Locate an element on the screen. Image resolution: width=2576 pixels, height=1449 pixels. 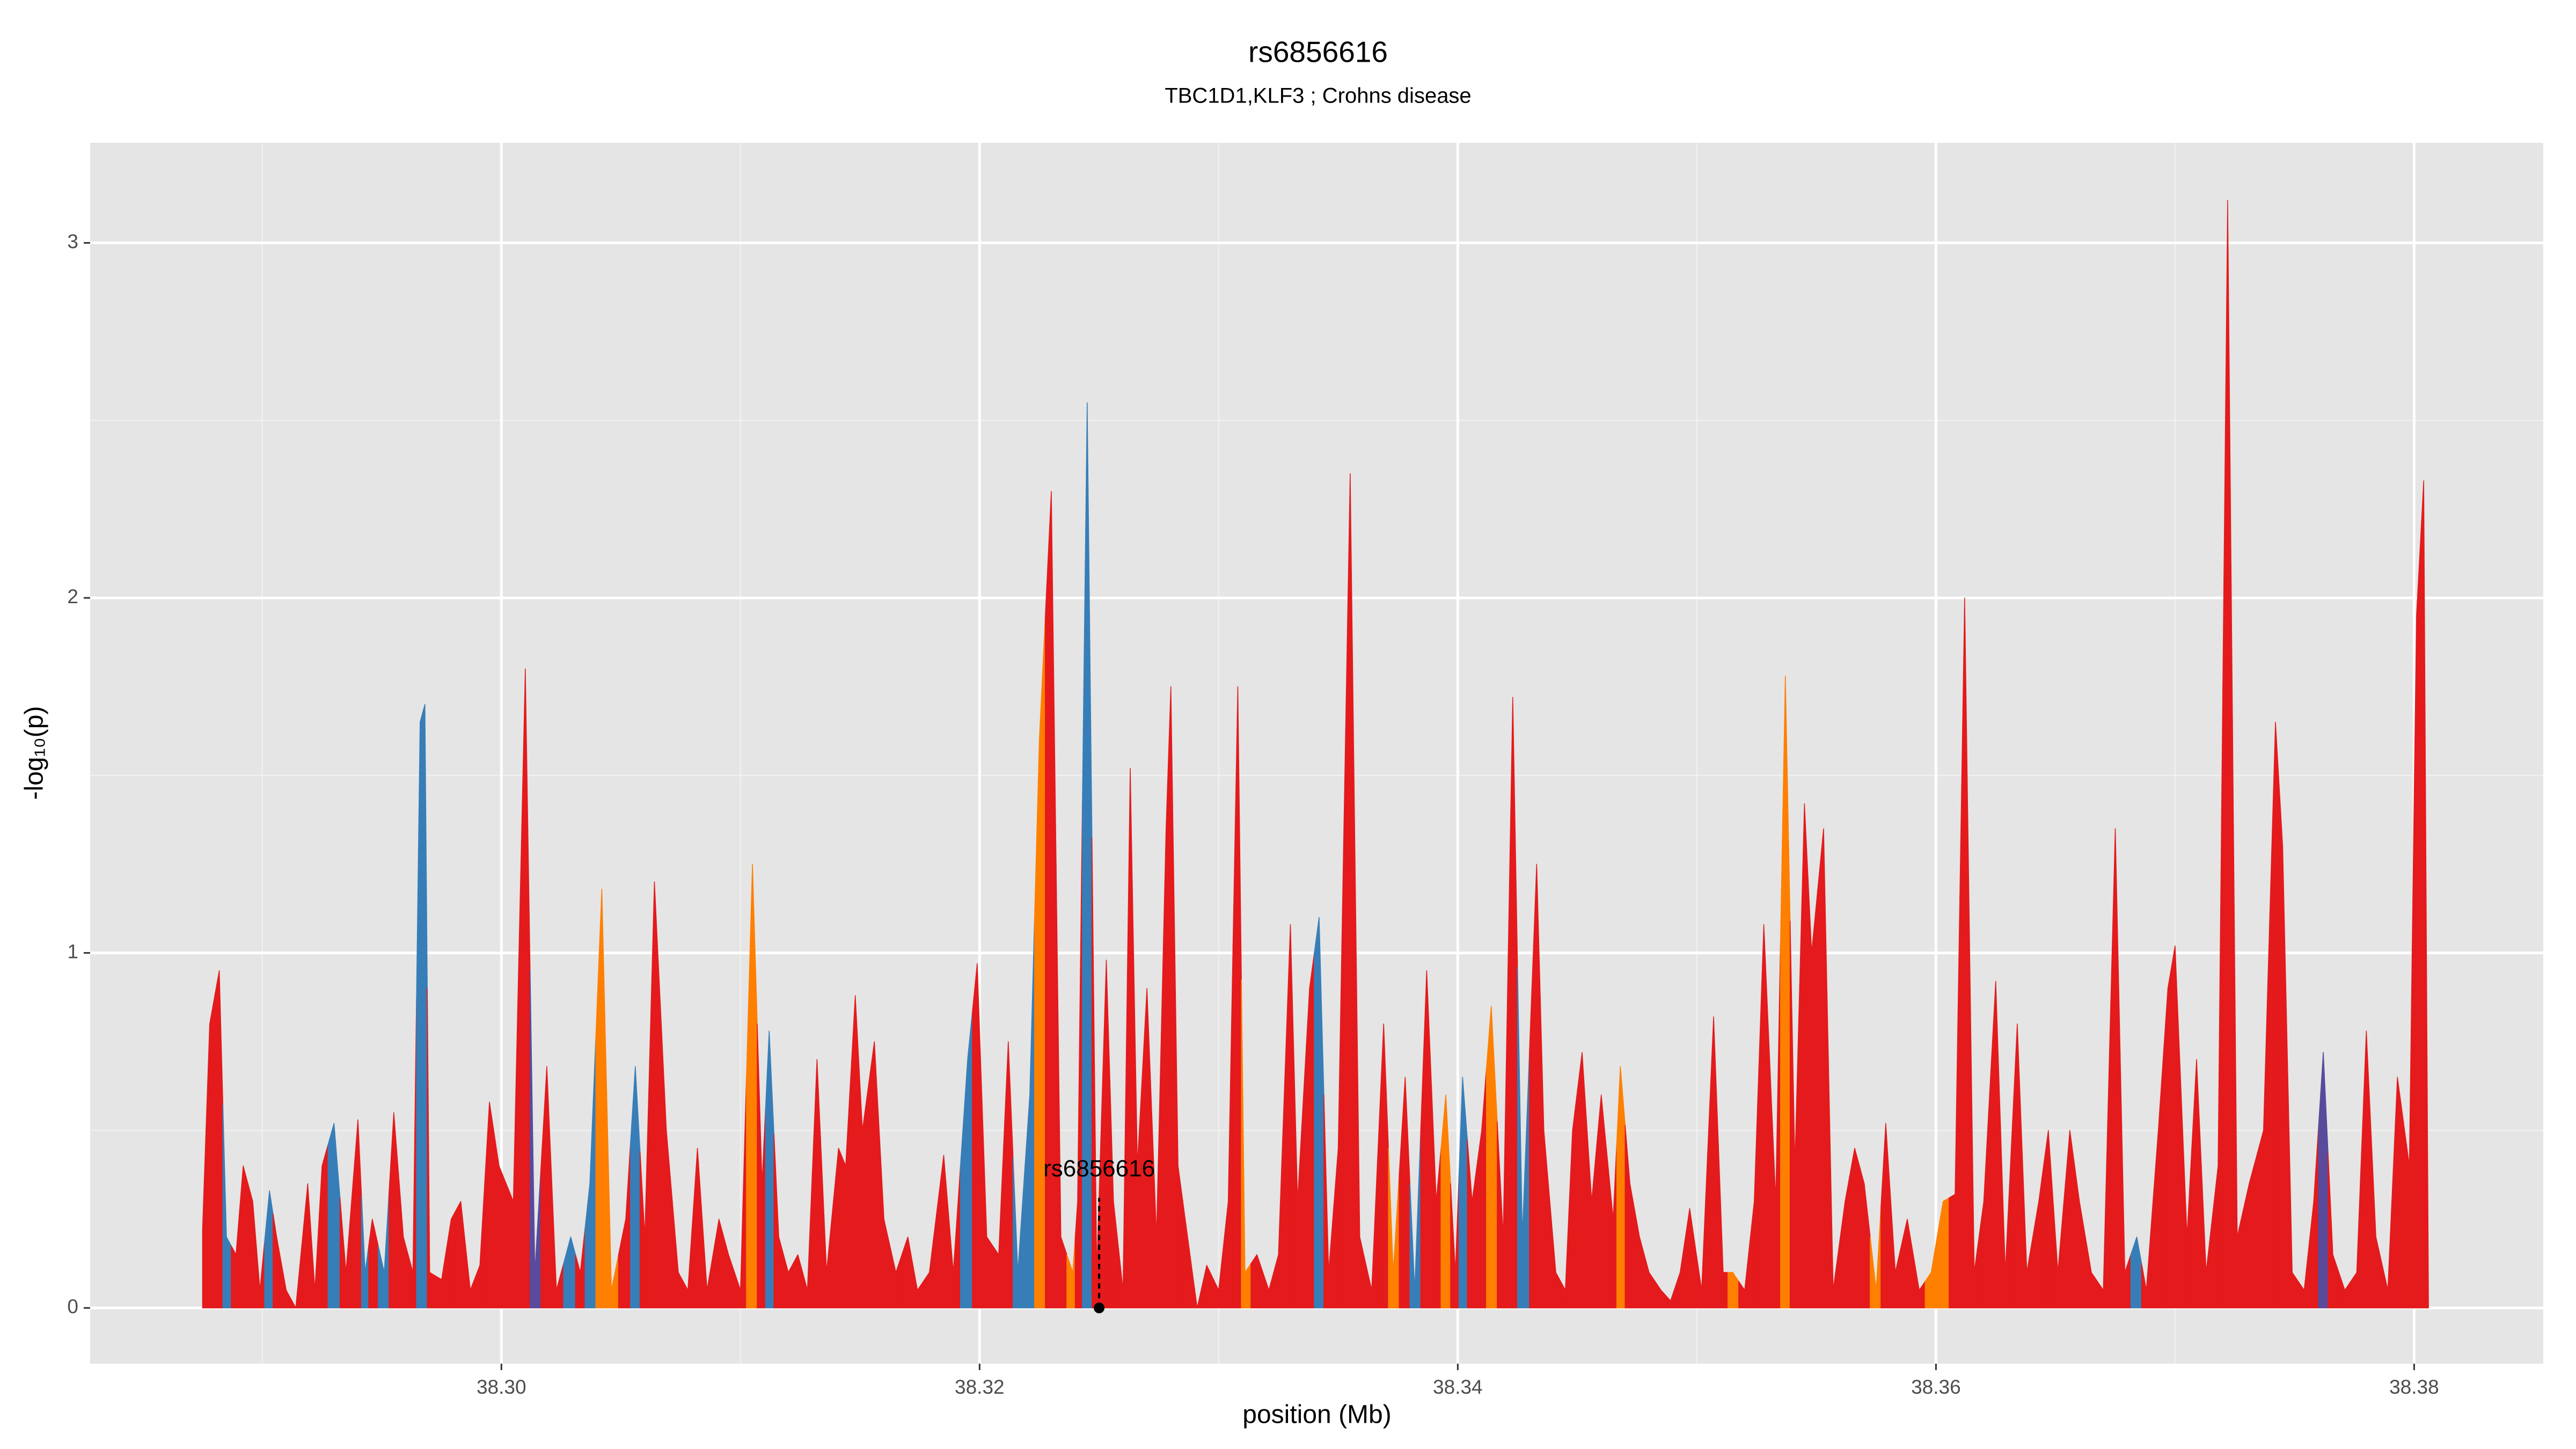
y-tick-label: 0 is located at coordinates (72, 1307).